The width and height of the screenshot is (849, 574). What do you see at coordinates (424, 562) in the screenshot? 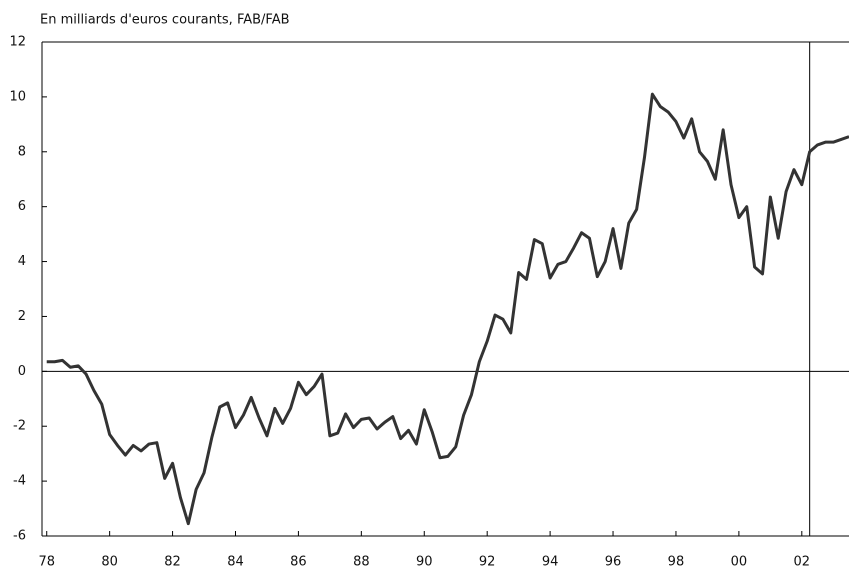
I see `x-tick-label: 90` at bounding box center [424, 562].